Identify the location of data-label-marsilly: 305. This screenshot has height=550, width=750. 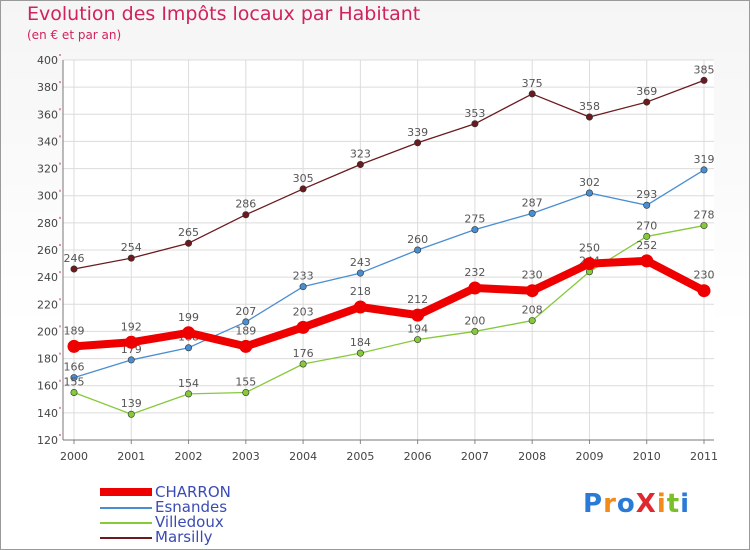
(303, 178).